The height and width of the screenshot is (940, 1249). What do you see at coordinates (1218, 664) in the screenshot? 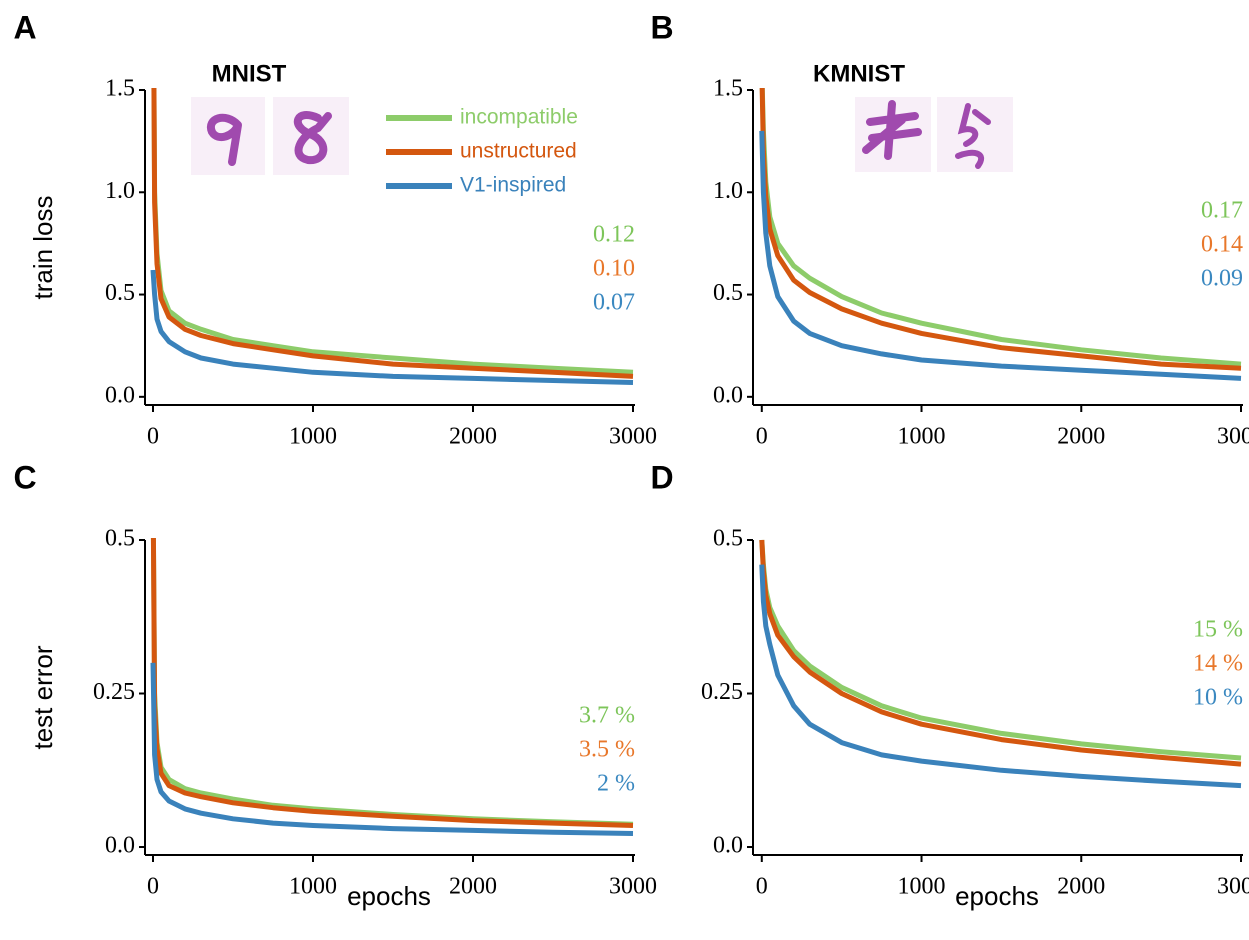
I see `end-value-label: 14 %` at bounding box center [1218, 664].